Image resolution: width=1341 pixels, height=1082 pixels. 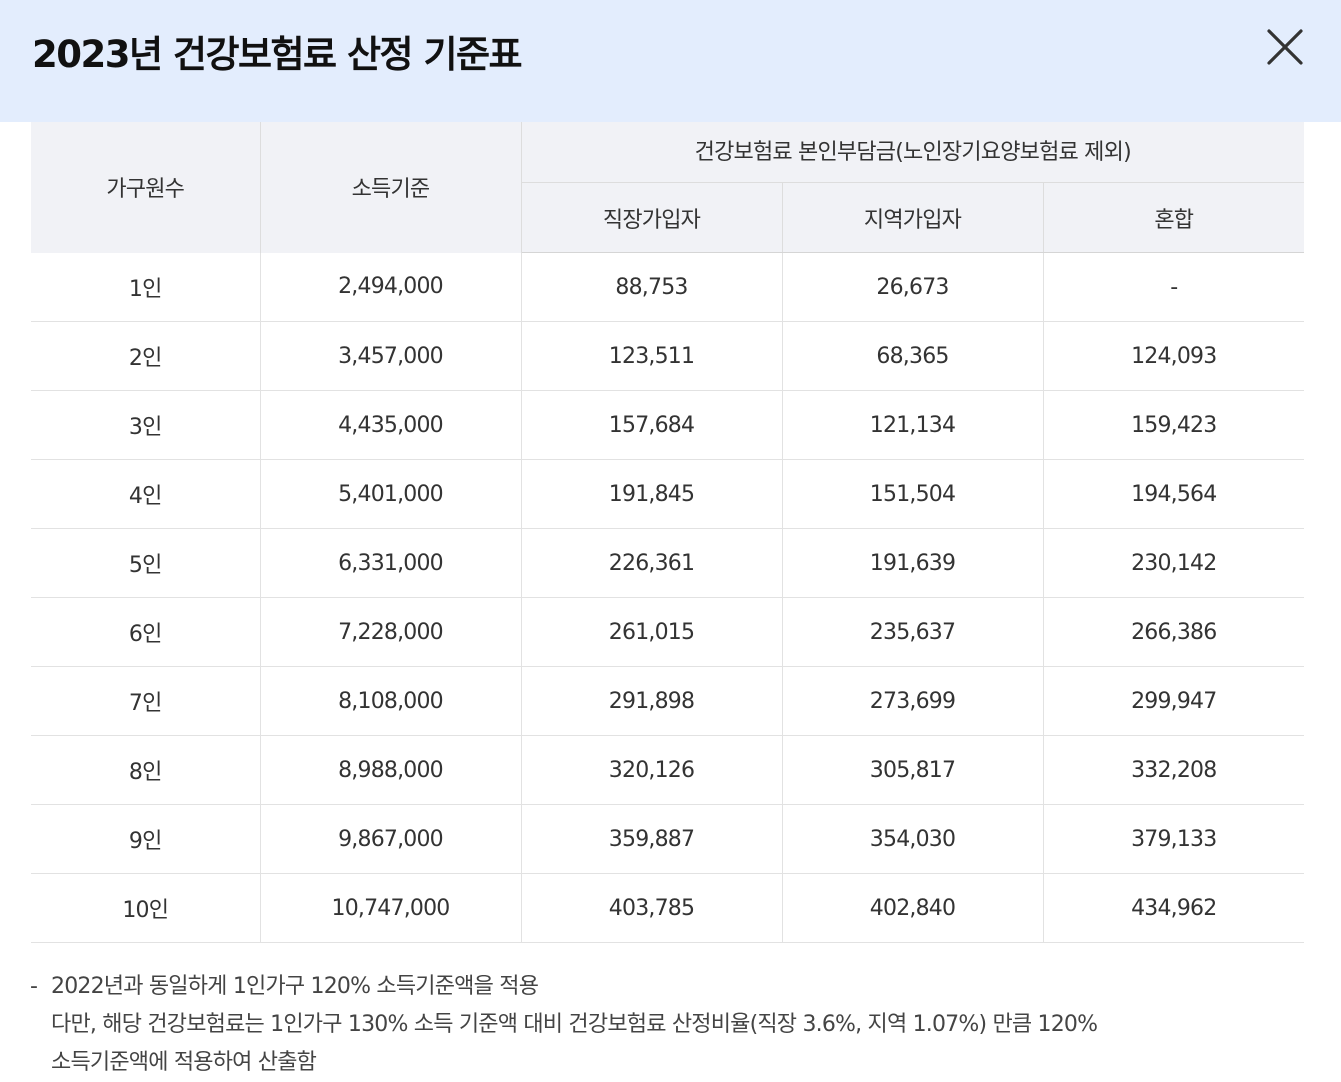 I want to click on cell-regional: 68,365, so click(x=913, y=356).